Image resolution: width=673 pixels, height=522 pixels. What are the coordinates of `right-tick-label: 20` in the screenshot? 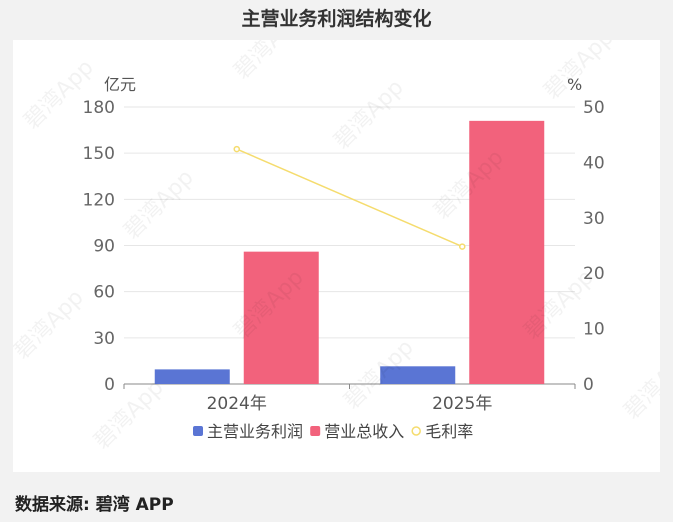 It's located at (594, 274).